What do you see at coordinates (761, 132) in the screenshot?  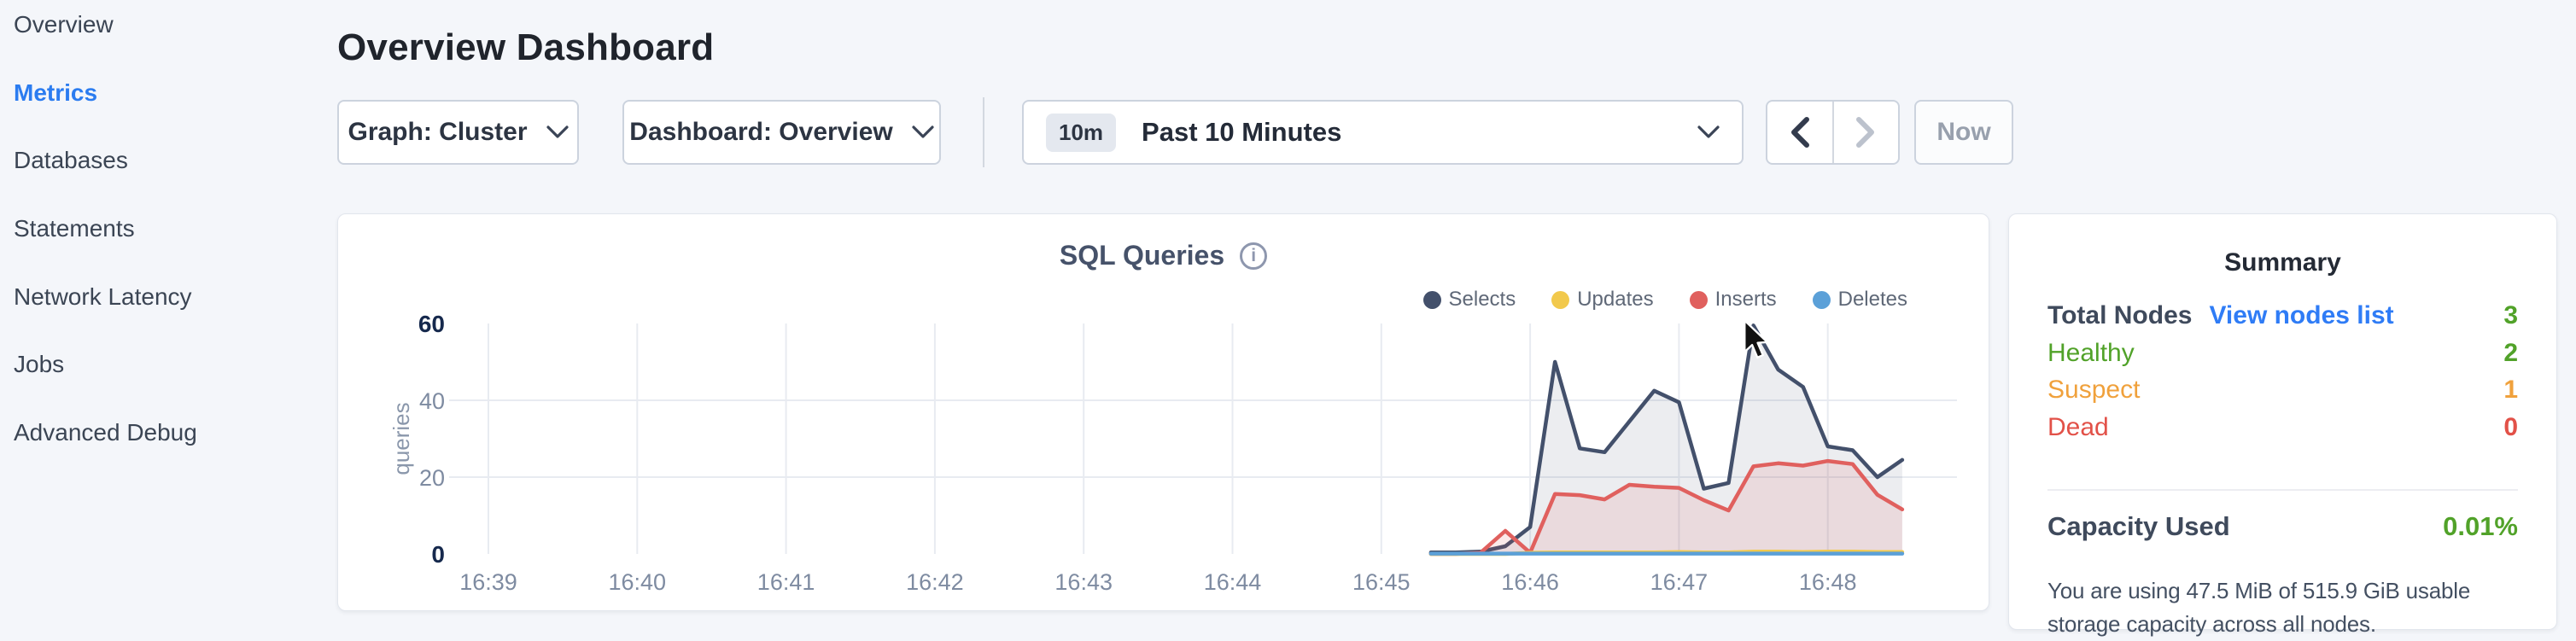 I see `dashboard-dropdown-label: Dashboard: Overview` at bounding box center [761, 132].